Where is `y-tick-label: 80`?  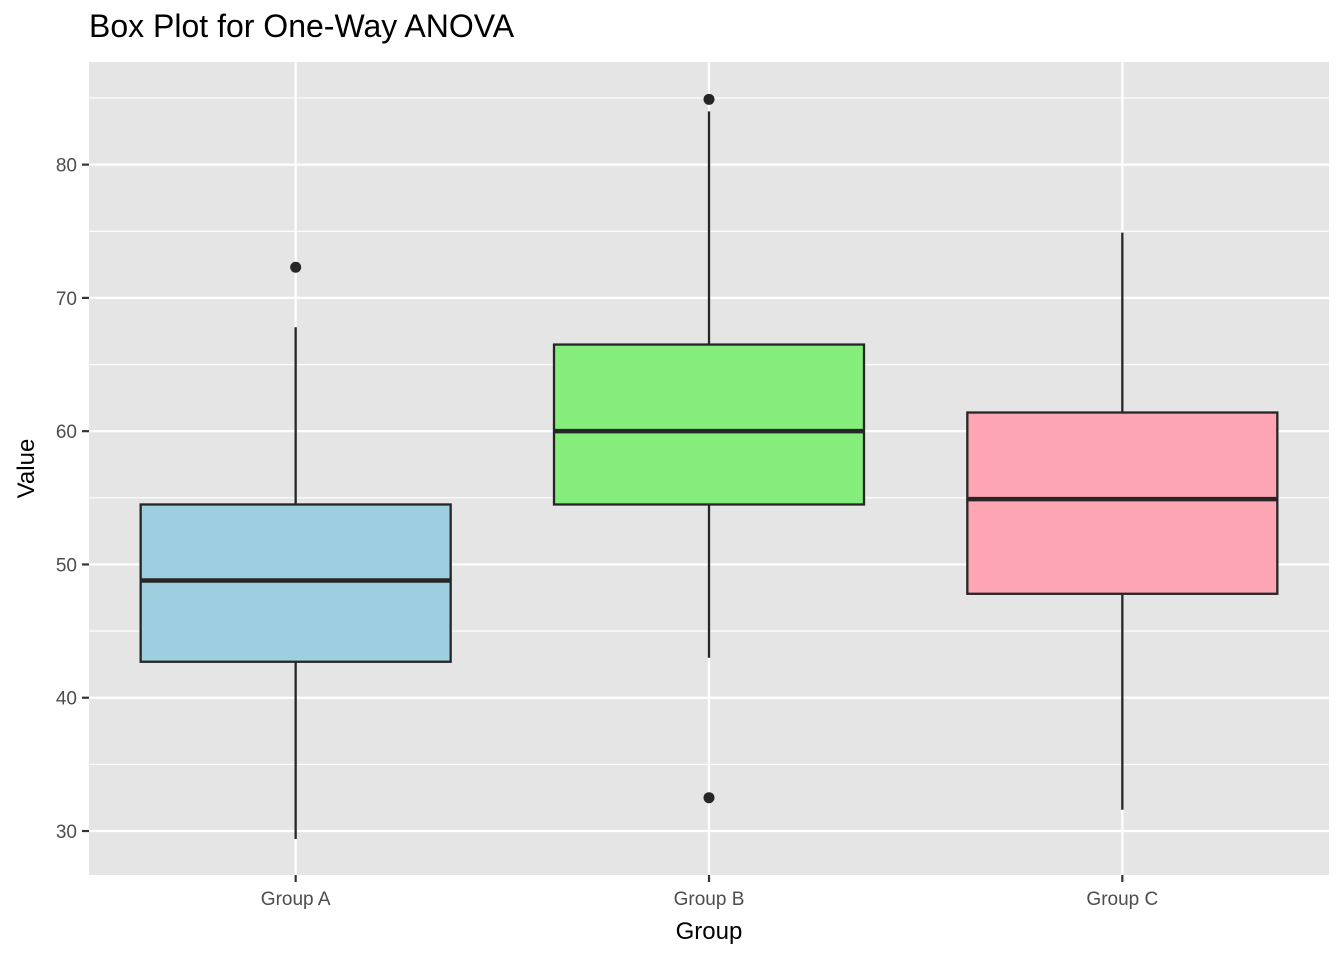 y-tick-label: 80 is located at coordinates (66, 166).